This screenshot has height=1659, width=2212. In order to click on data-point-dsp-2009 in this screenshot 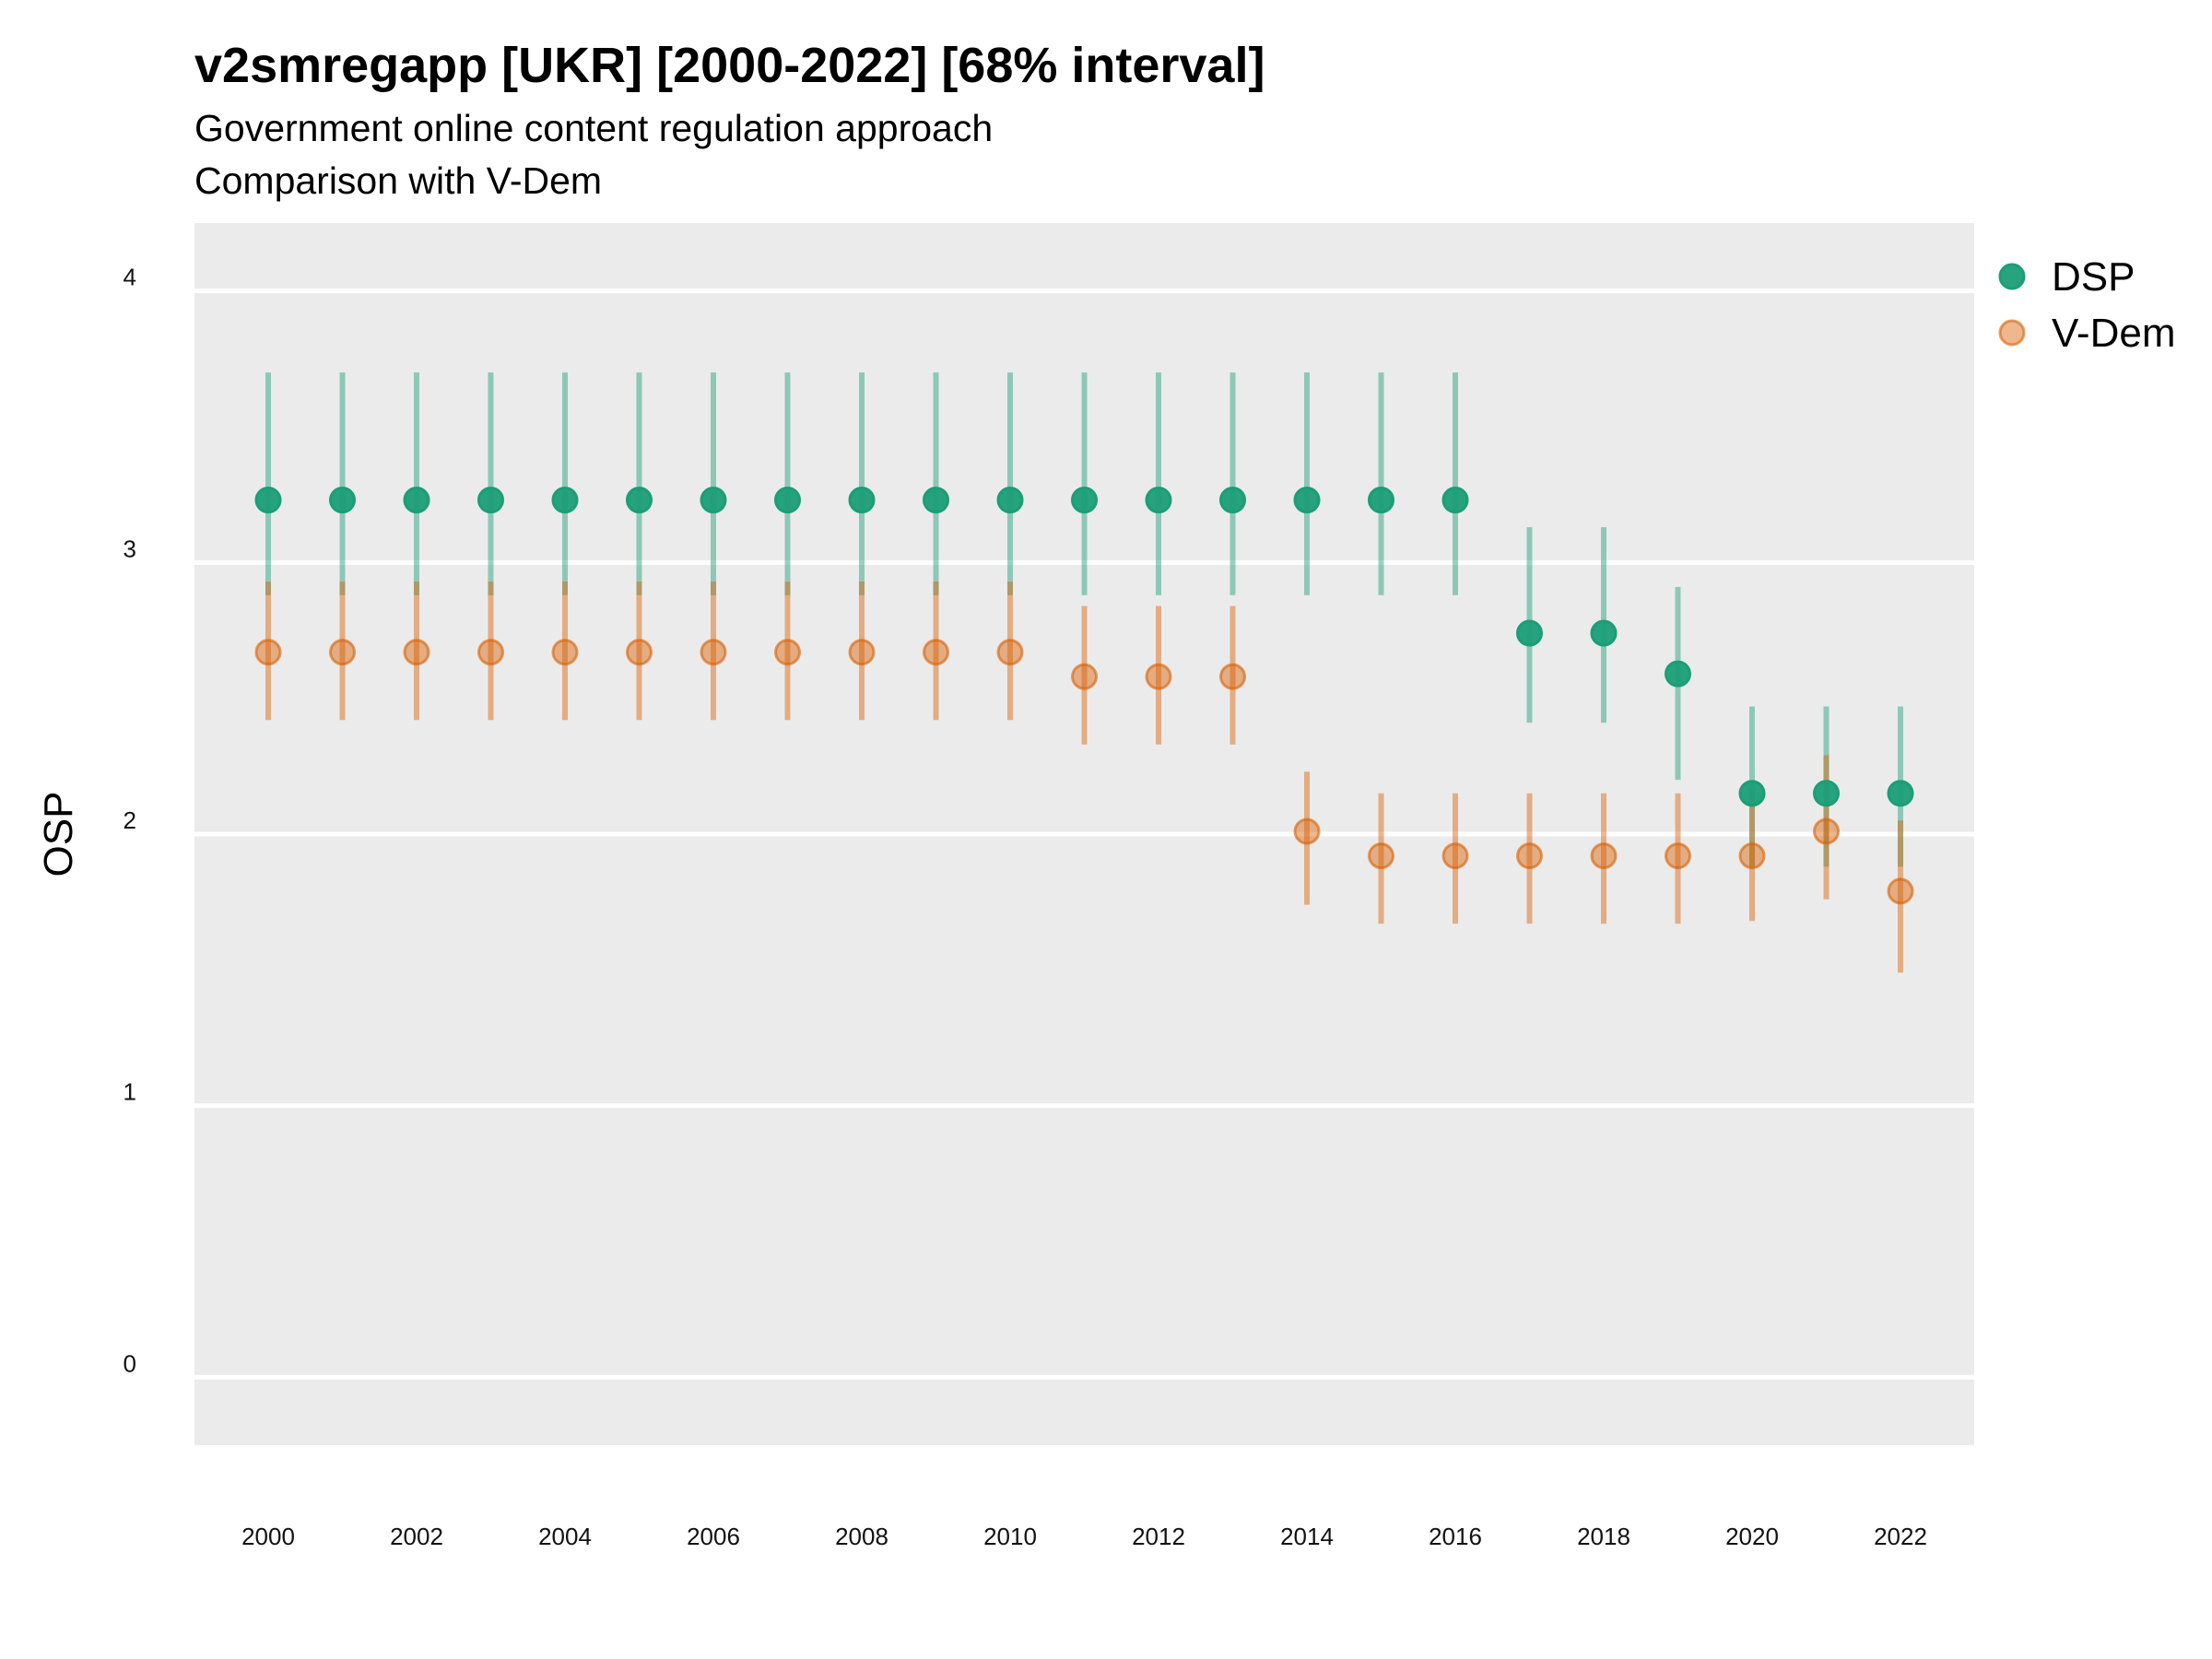, I will do `click(936, 500)`.